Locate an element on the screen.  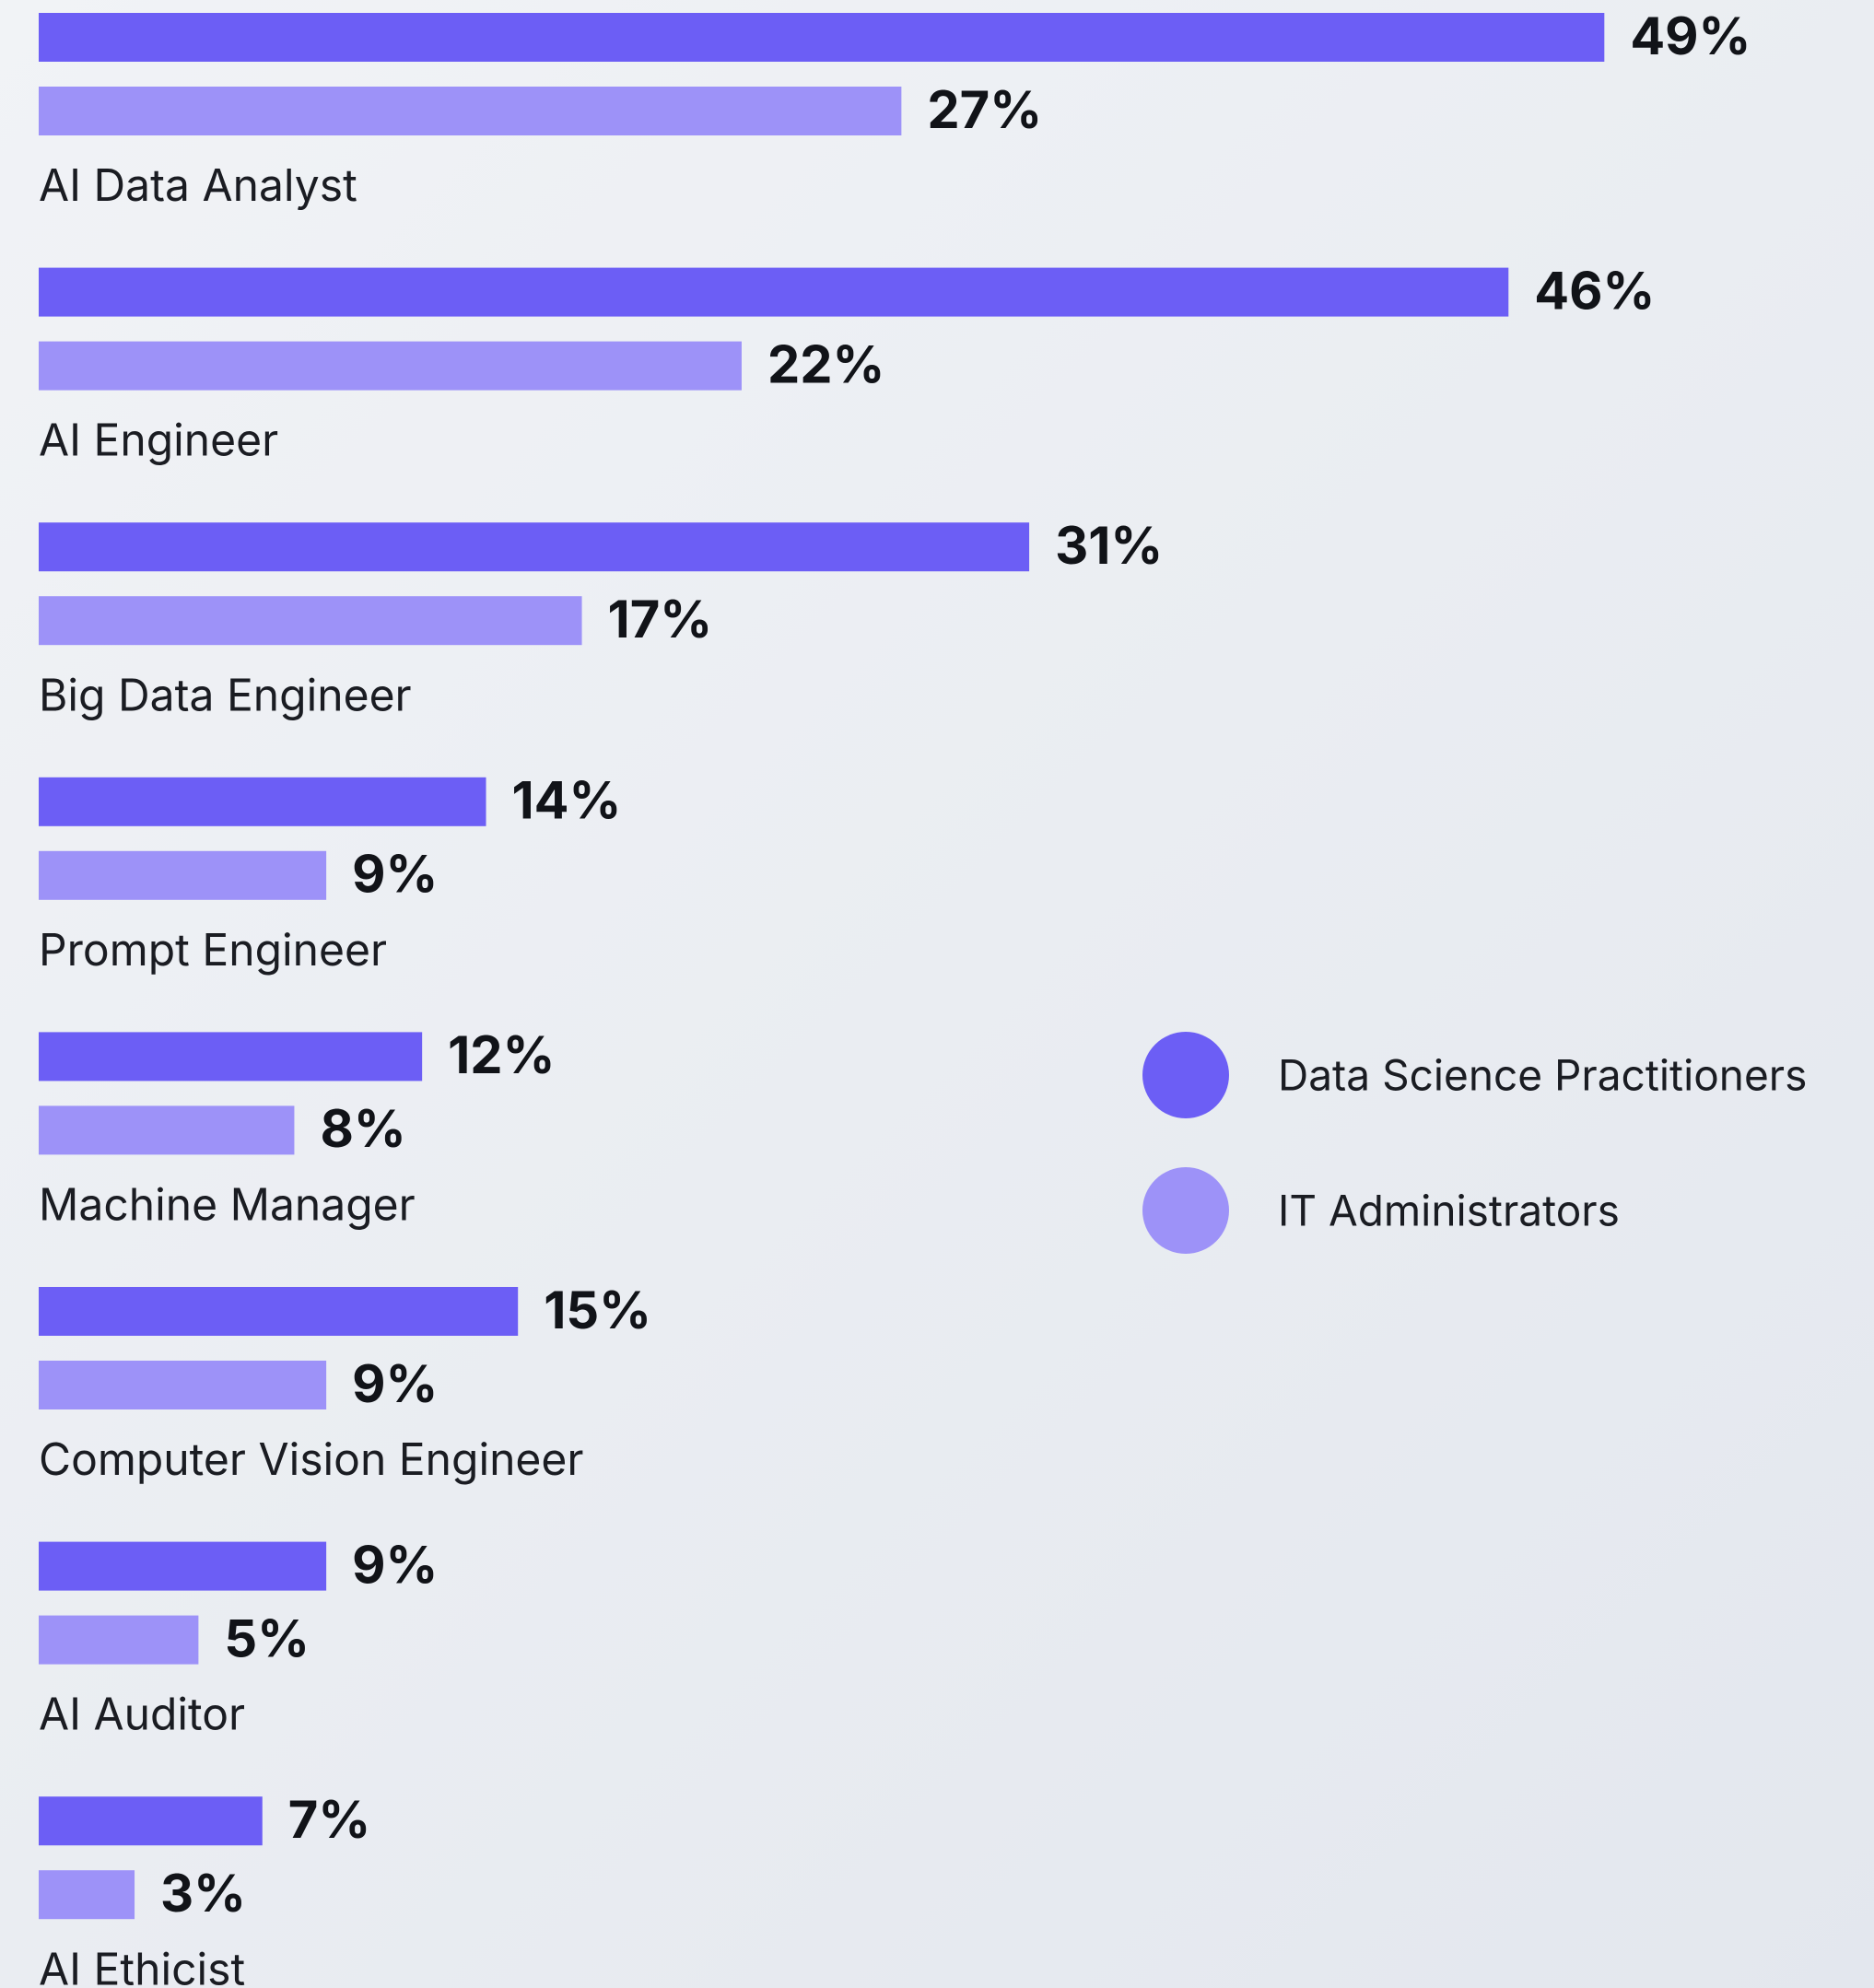
value-label: 22% is located at coordinates (825, 364).